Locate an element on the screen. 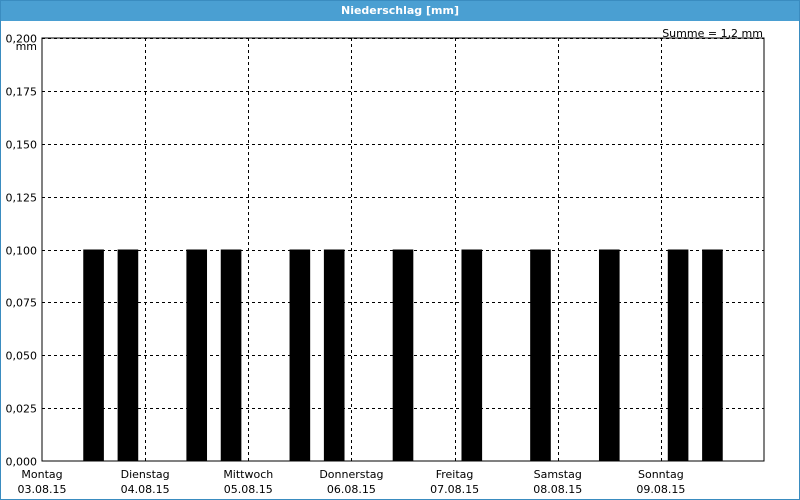 The width and height of the screenshot is (800, 500). x-date-label: 07.08.15 is located at coordinates (454, 489).